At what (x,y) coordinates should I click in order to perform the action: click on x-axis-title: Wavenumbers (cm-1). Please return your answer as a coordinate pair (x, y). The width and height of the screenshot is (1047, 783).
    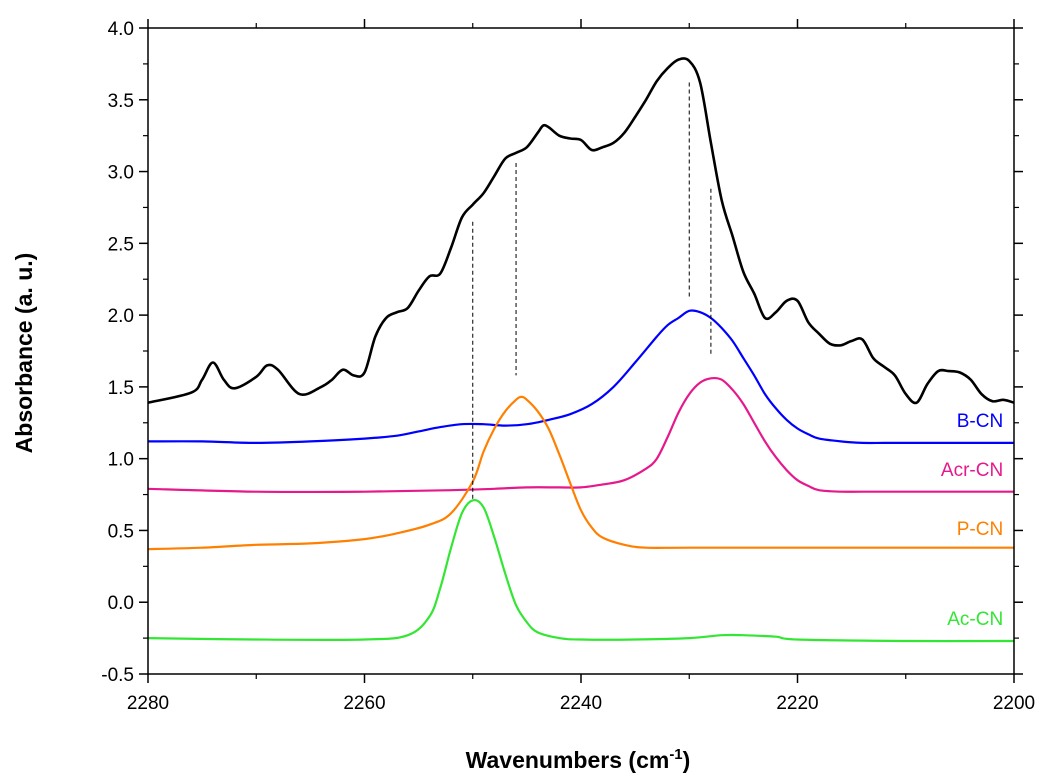
    Looking at the image, I should click on (578, 759).